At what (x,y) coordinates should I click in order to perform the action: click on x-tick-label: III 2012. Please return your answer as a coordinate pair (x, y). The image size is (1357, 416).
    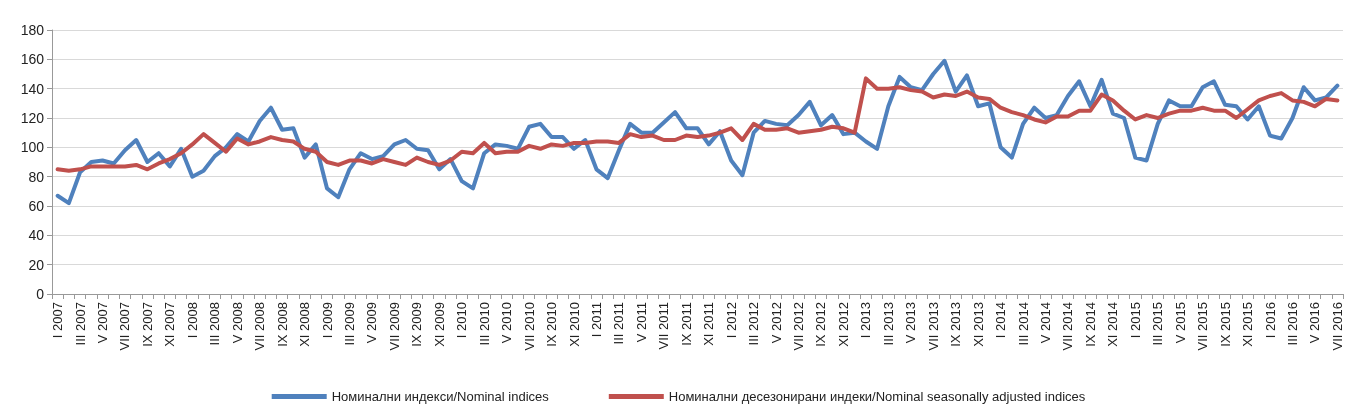
    Looking at the image, I should click on (754, 324).